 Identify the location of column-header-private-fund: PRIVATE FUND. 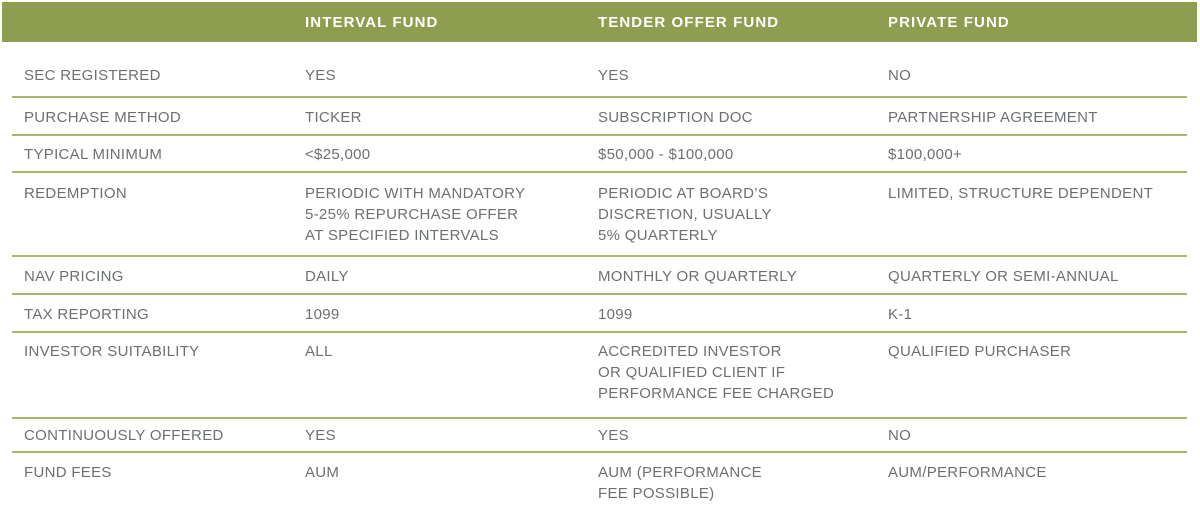
(949, 22).